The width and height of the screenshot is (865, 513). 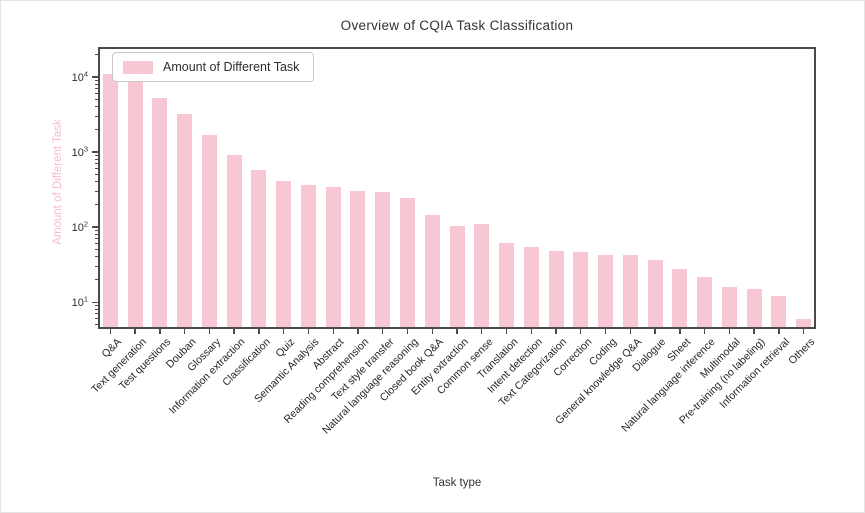 What do you see at coordinates (79, 152) in the screenshot?
I see `y-tick-label: 10³` at bounding box center [79, 152].